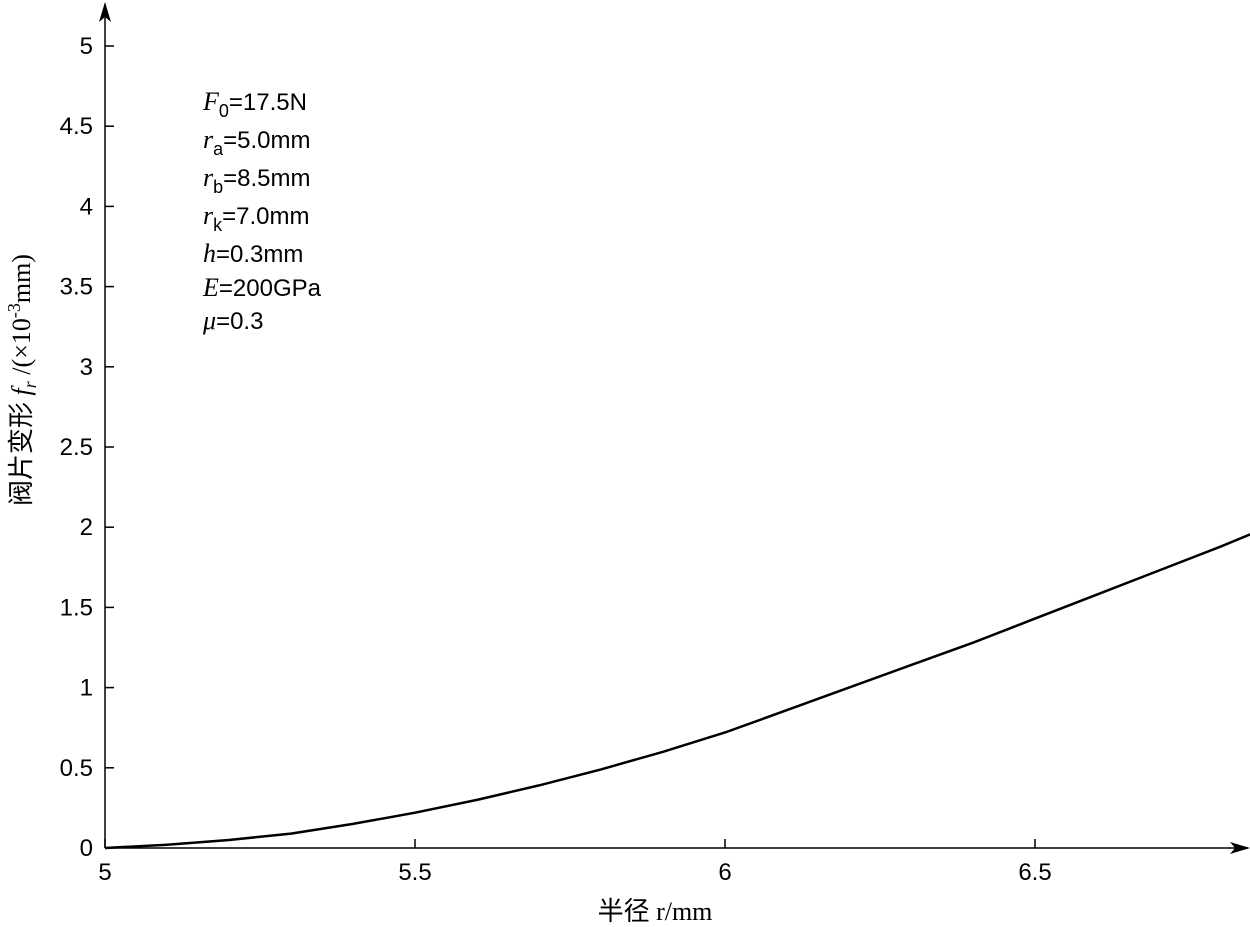 The width and height of the screenshot is (1250, 927). Describe the element at coordinates (1034, 872) in the screenshot. I see `x-tick-label: 6.5` at that location.